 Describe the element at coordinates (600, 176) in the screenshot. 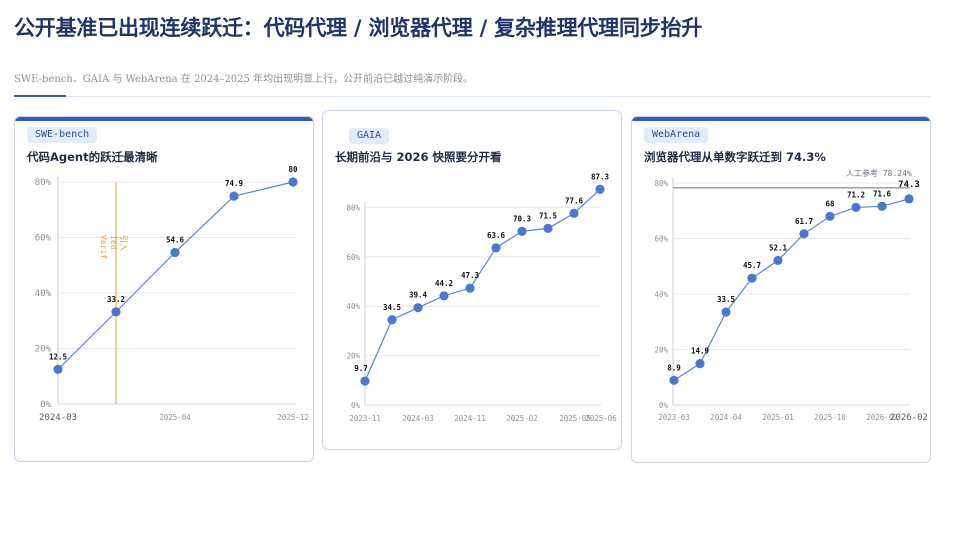

I see `data-label: 87.3` at that location.